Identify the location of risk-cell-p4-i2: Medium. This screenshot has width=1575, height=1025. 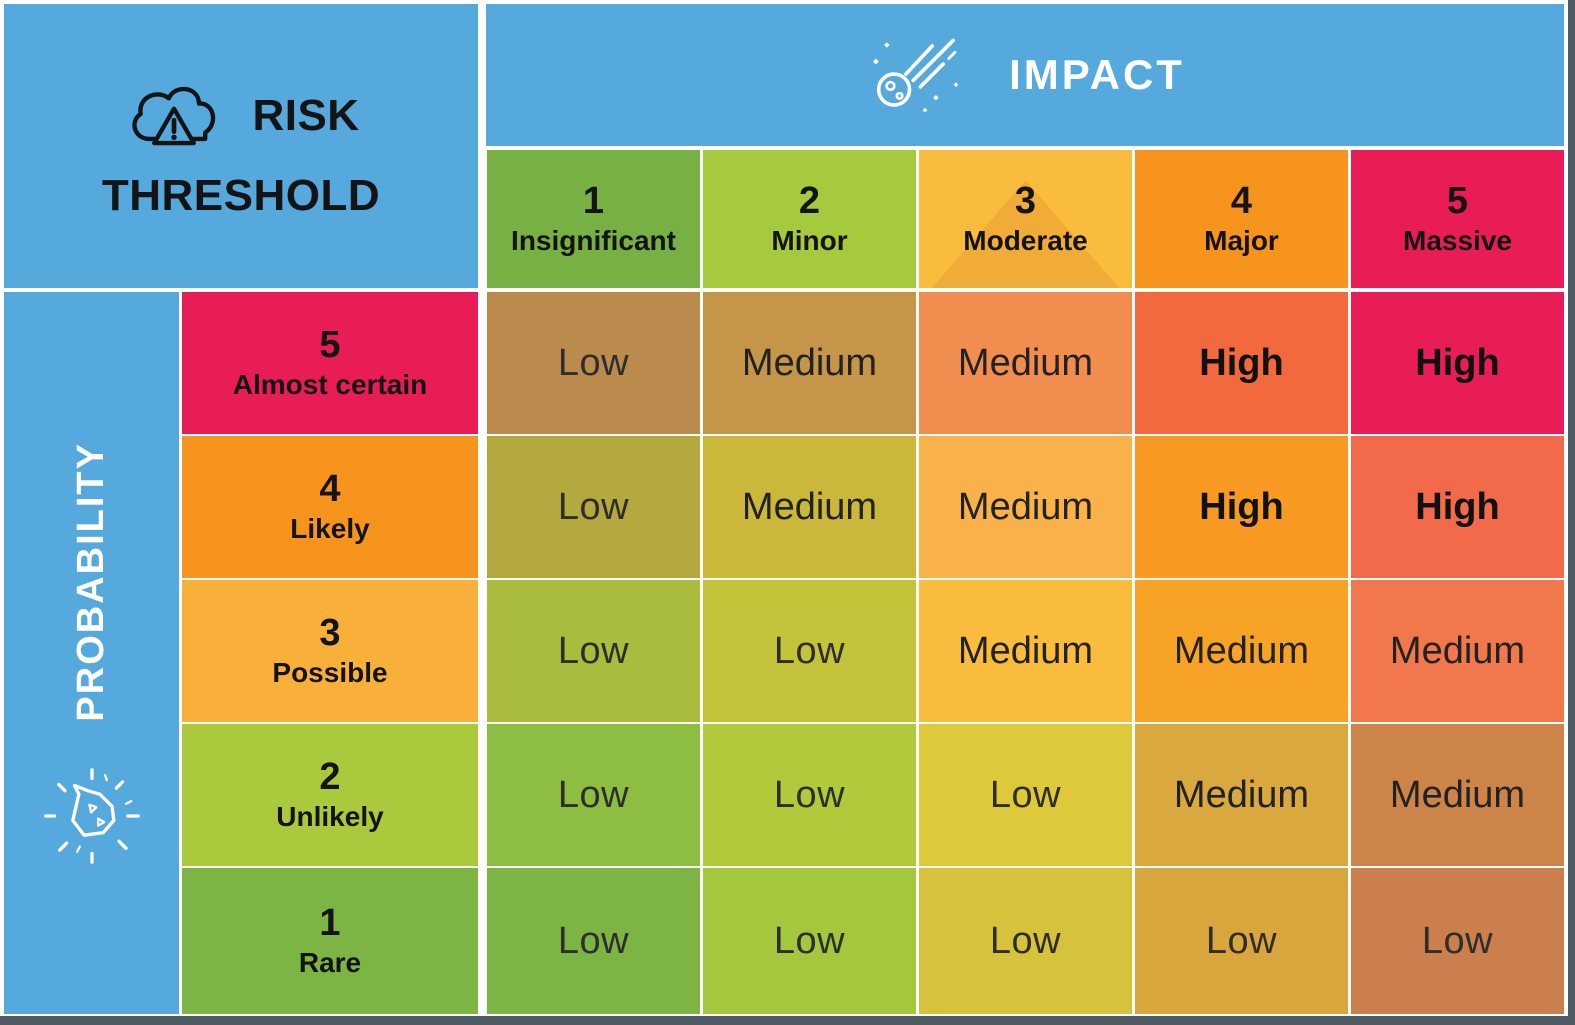
(809, 507).